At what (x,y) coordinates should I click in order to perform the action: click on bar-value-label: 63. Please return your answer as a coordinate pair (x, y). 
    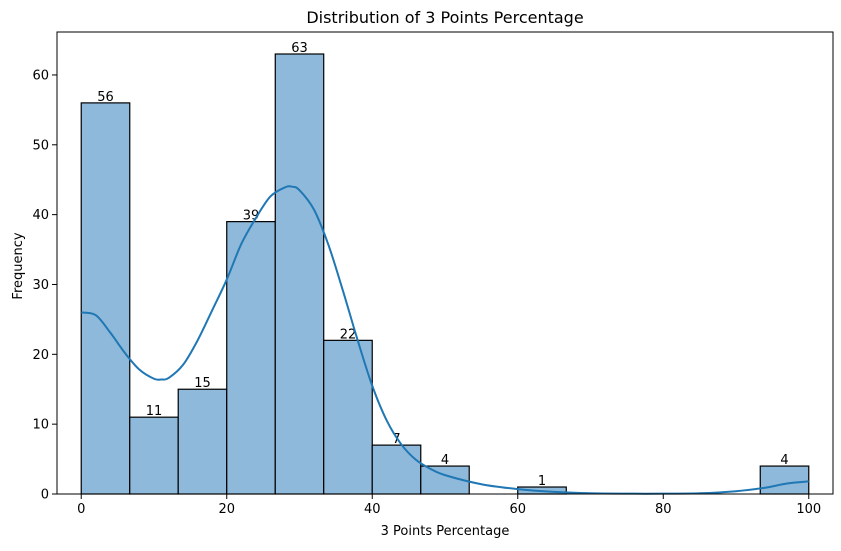
    Looking at the image, I should click on (299, 48).